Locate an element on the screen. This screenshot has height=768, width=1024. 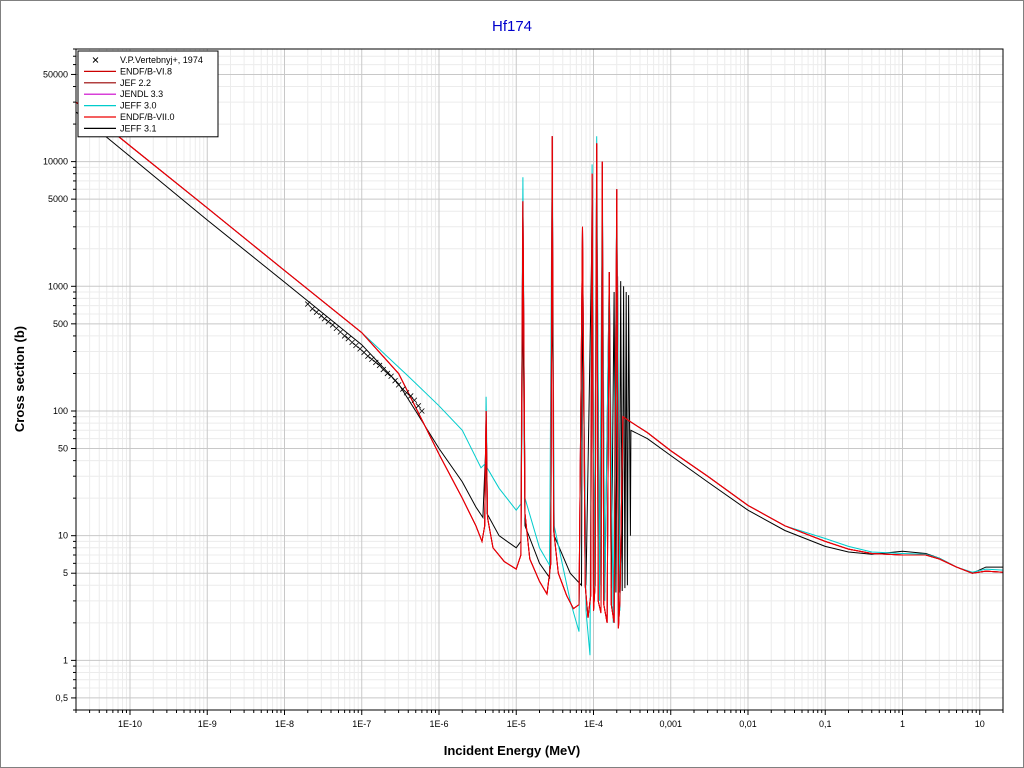
y-tick-label: 50000 is located at coordinates (55, 74).